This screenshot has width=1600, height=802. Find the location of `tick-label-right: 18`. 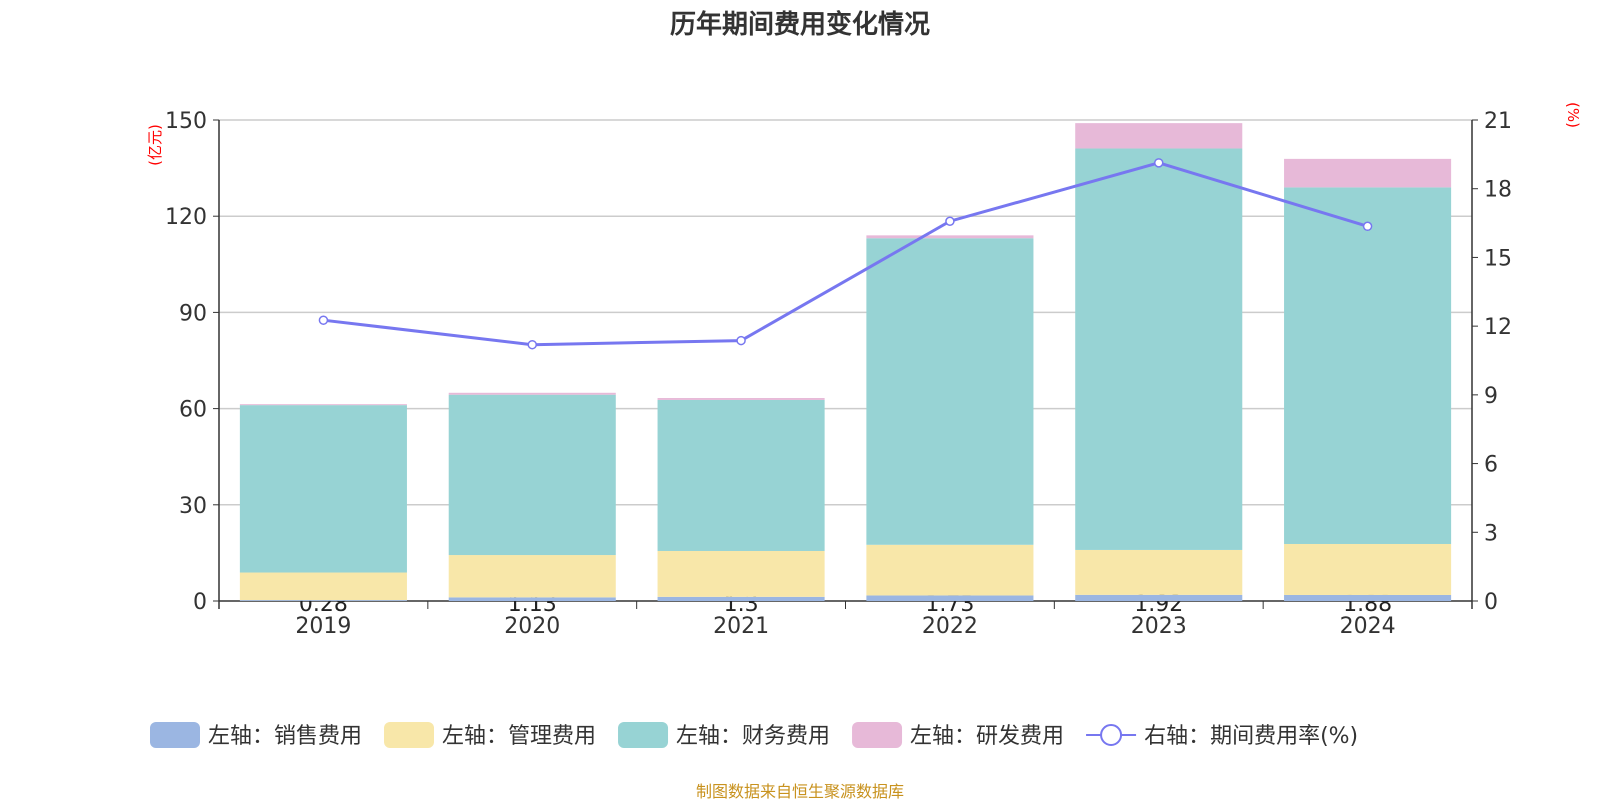

tick-label-right: 18 is located at coordinates (1498, 190).